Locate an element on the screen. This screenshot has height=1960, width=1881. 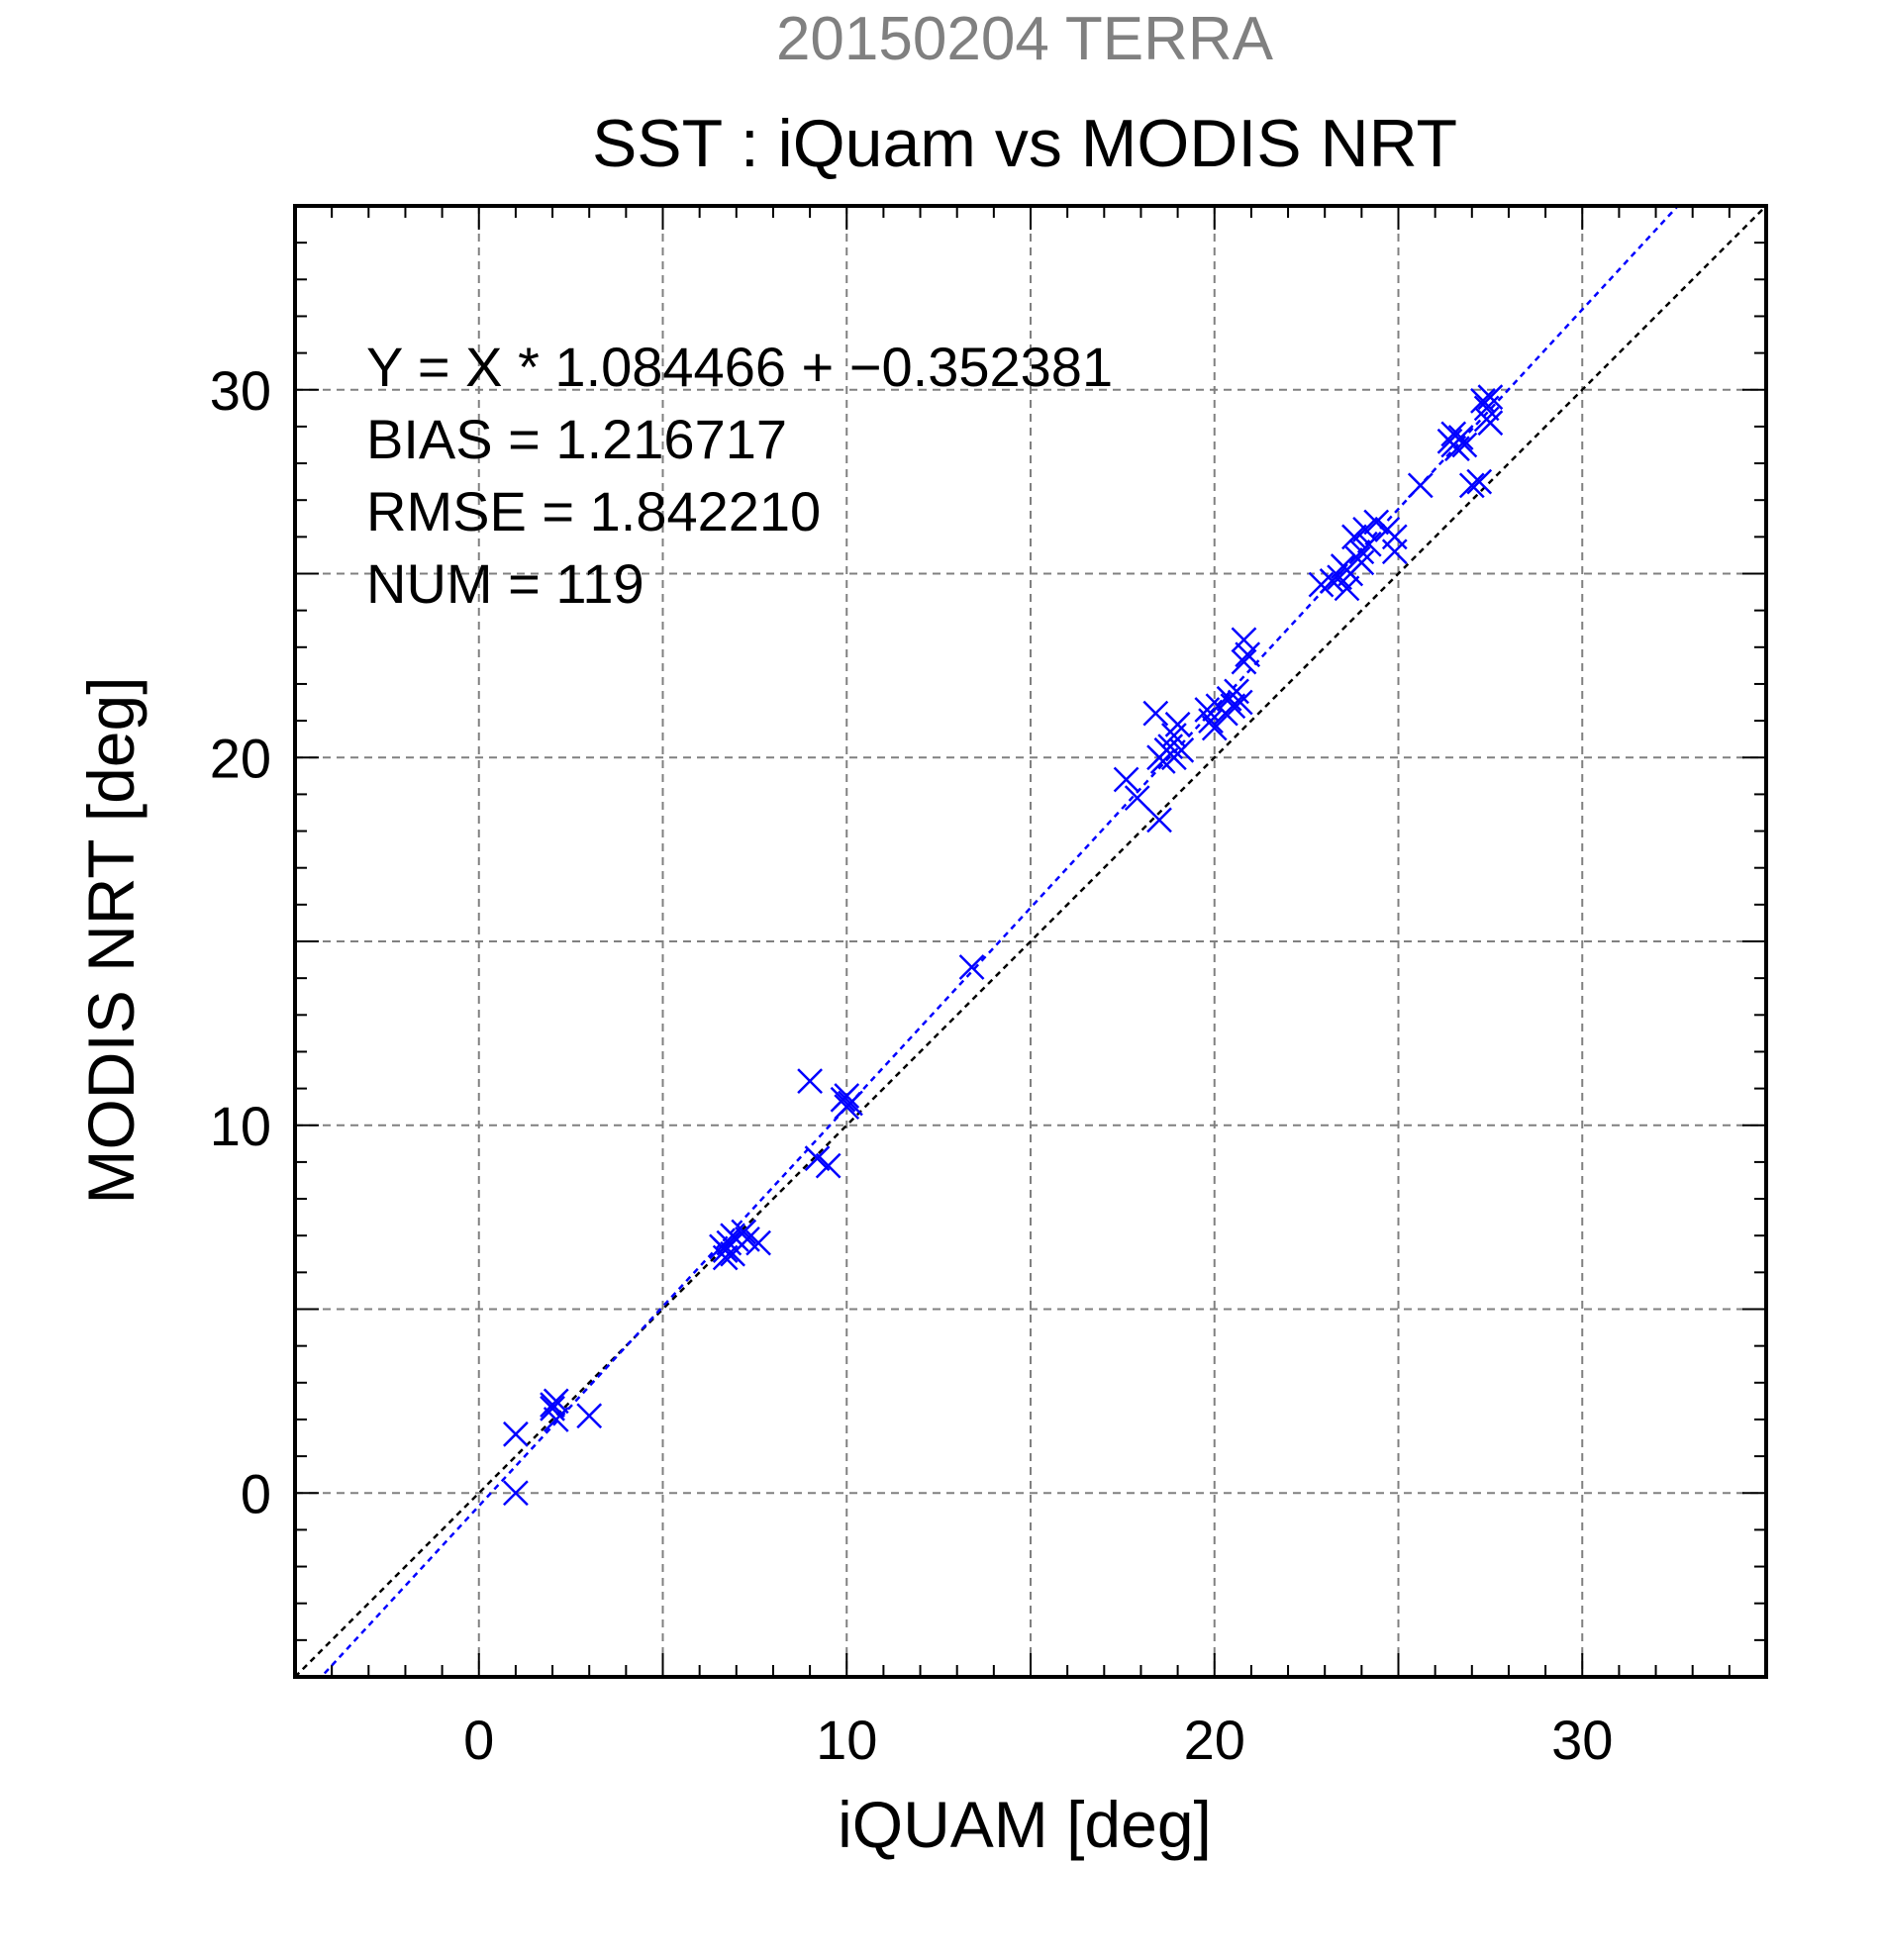
rmse-value: RMSE = 1.842210 is located at coordinates (594, 511).